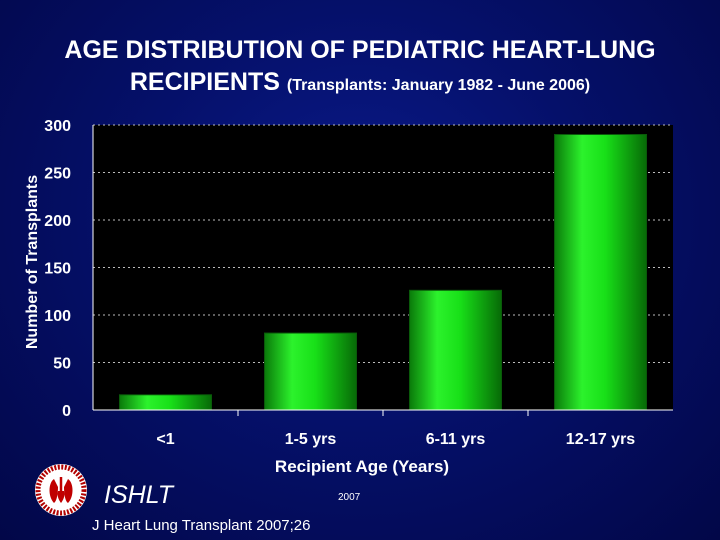 The width and height of the screenshot is (720, 540). I want to click on citation-label: J Heart Lung Transplant 2007;26, so click(201, 525).